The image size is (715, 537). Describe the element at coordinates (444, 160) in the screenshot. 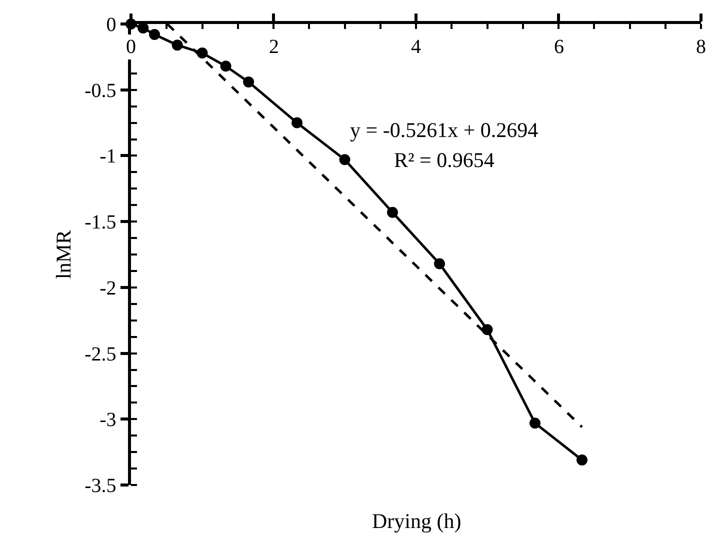

I see `annotation: R² = 0.9654` at that location.